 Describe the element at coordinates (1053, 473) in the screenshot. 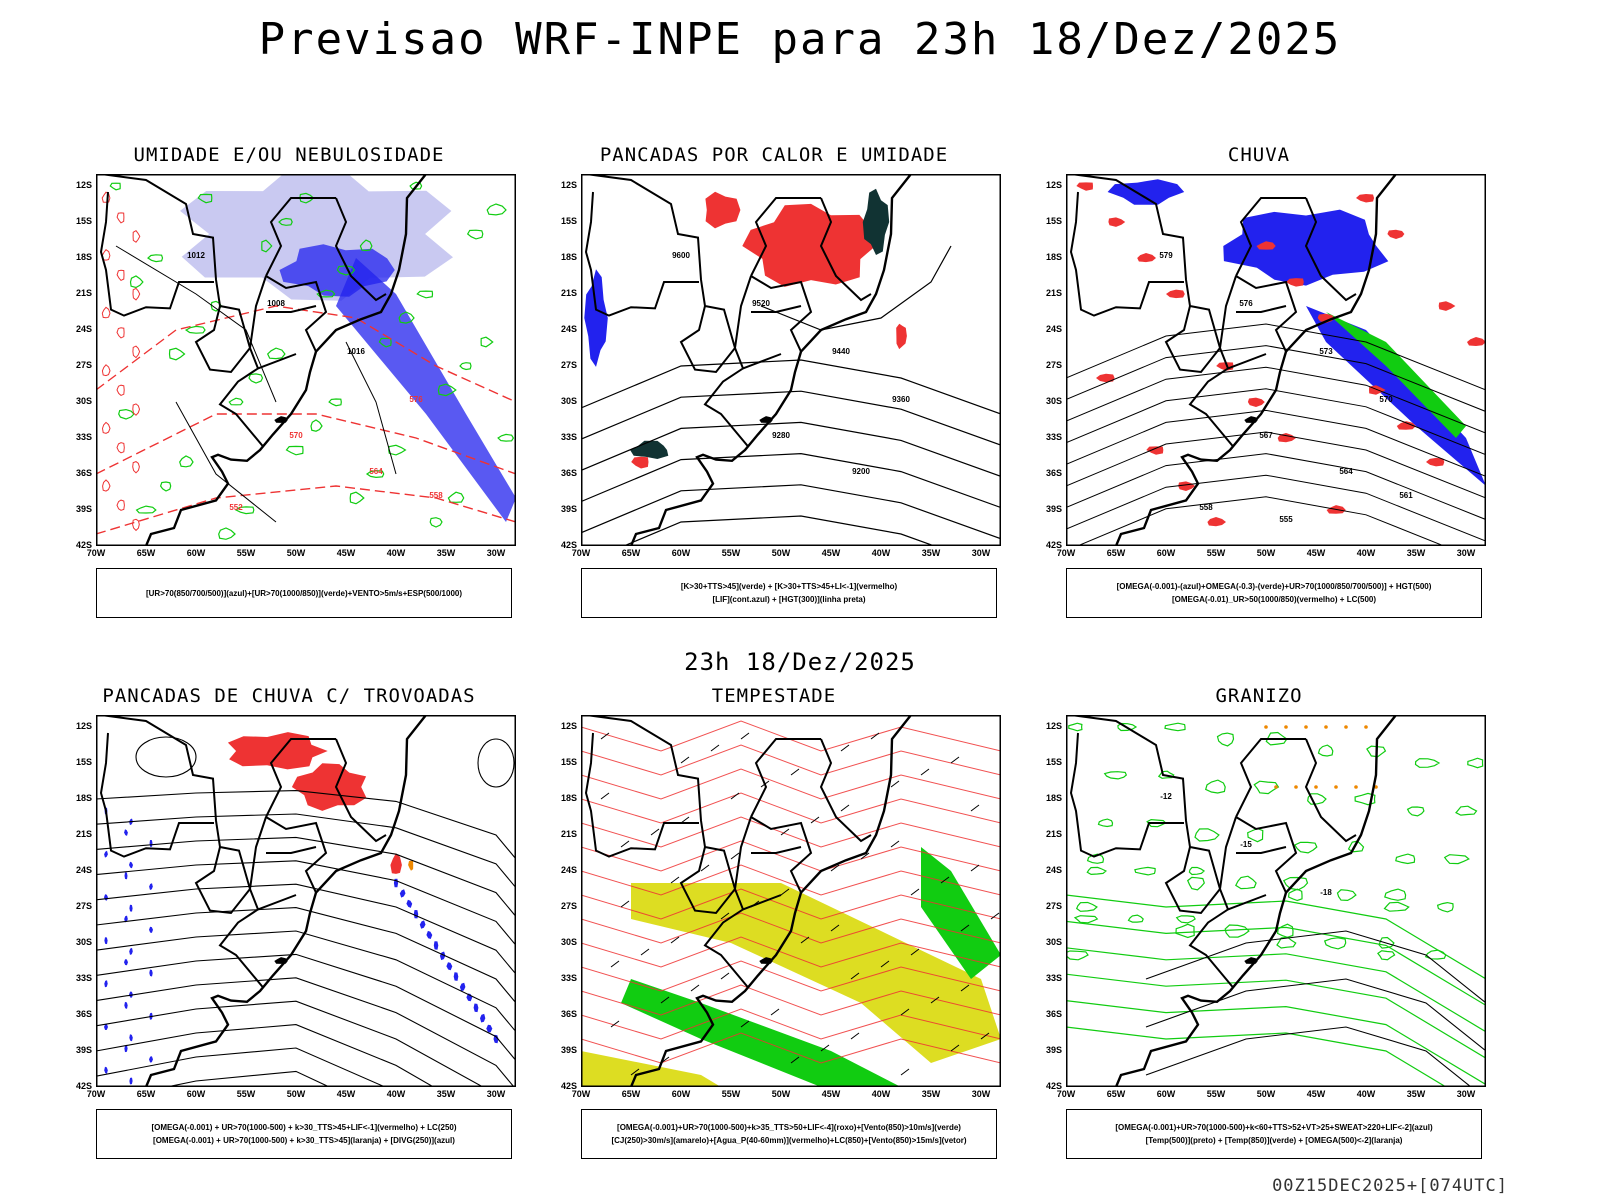

I see `lat-tick-label: 36S` at that location.